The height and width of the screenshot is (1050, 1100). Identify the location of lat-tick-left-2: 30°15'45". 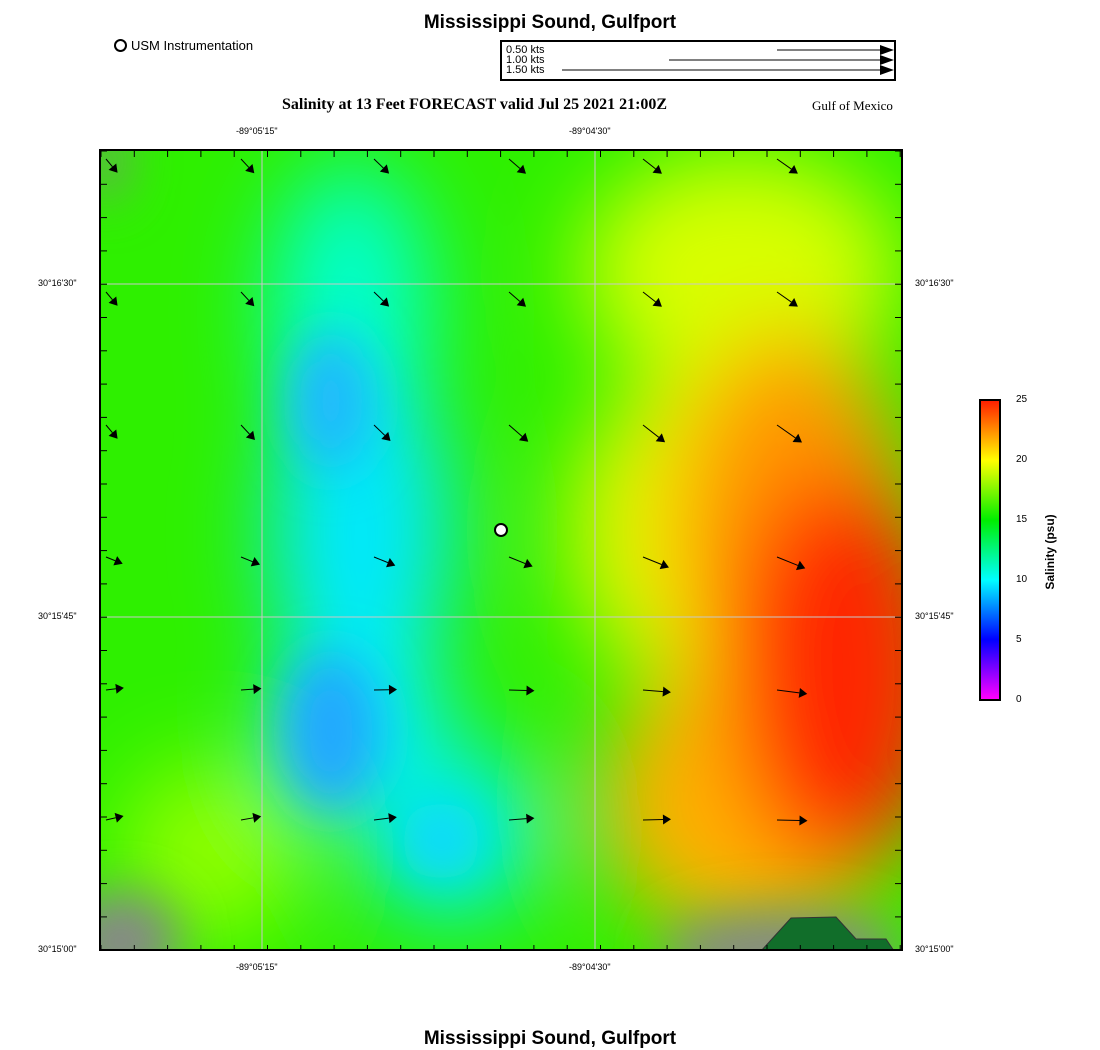
(57, 616).